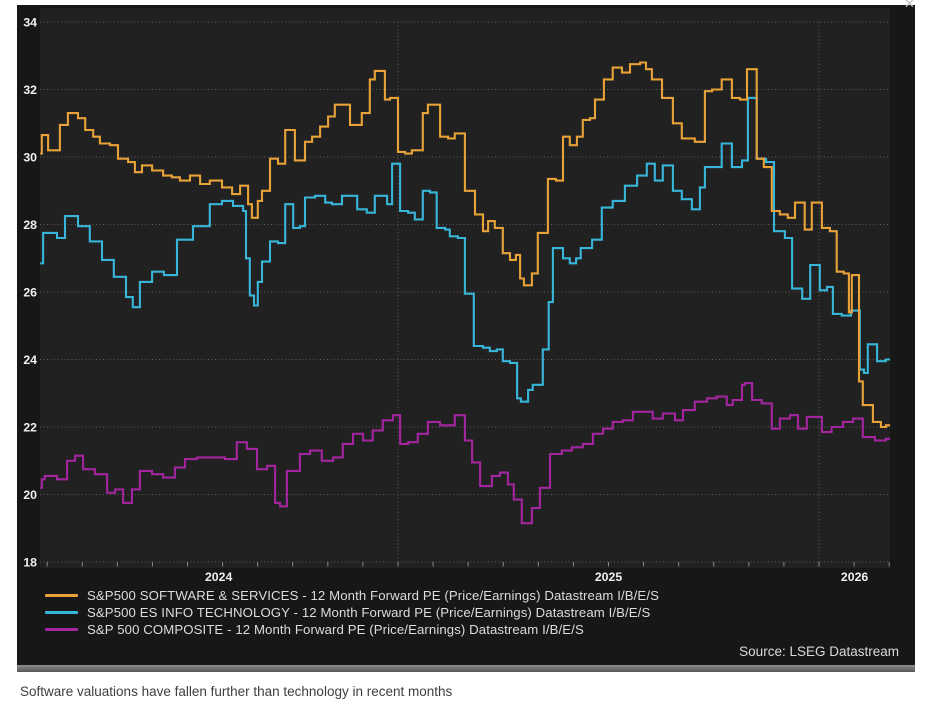  Describe the element at coordinates (466, 668) in the screenshot. I see `chart-bottom-bar` at that location.